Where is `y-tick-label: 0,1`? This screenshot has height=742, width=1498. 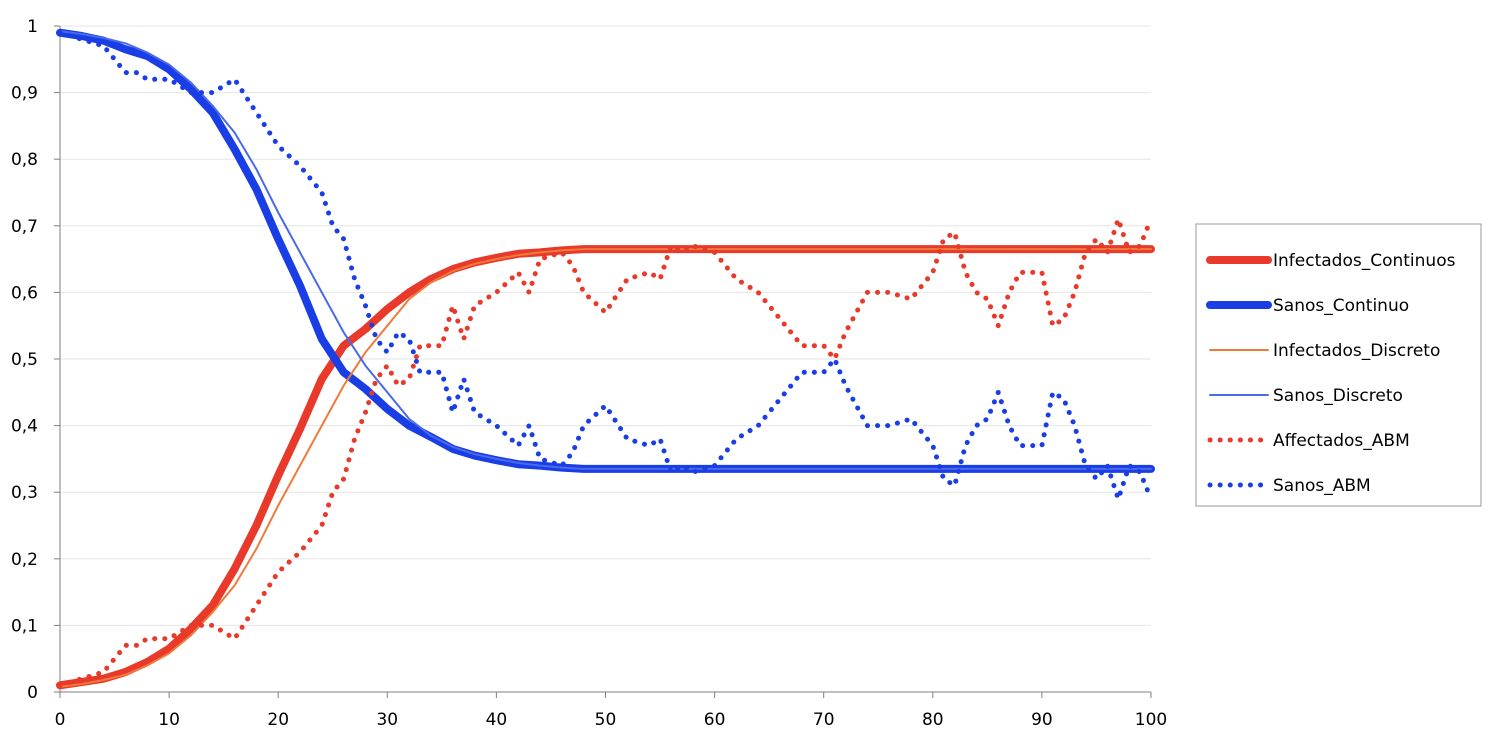
y-tick-label: 0,1 is located at coordinates (24, 626).